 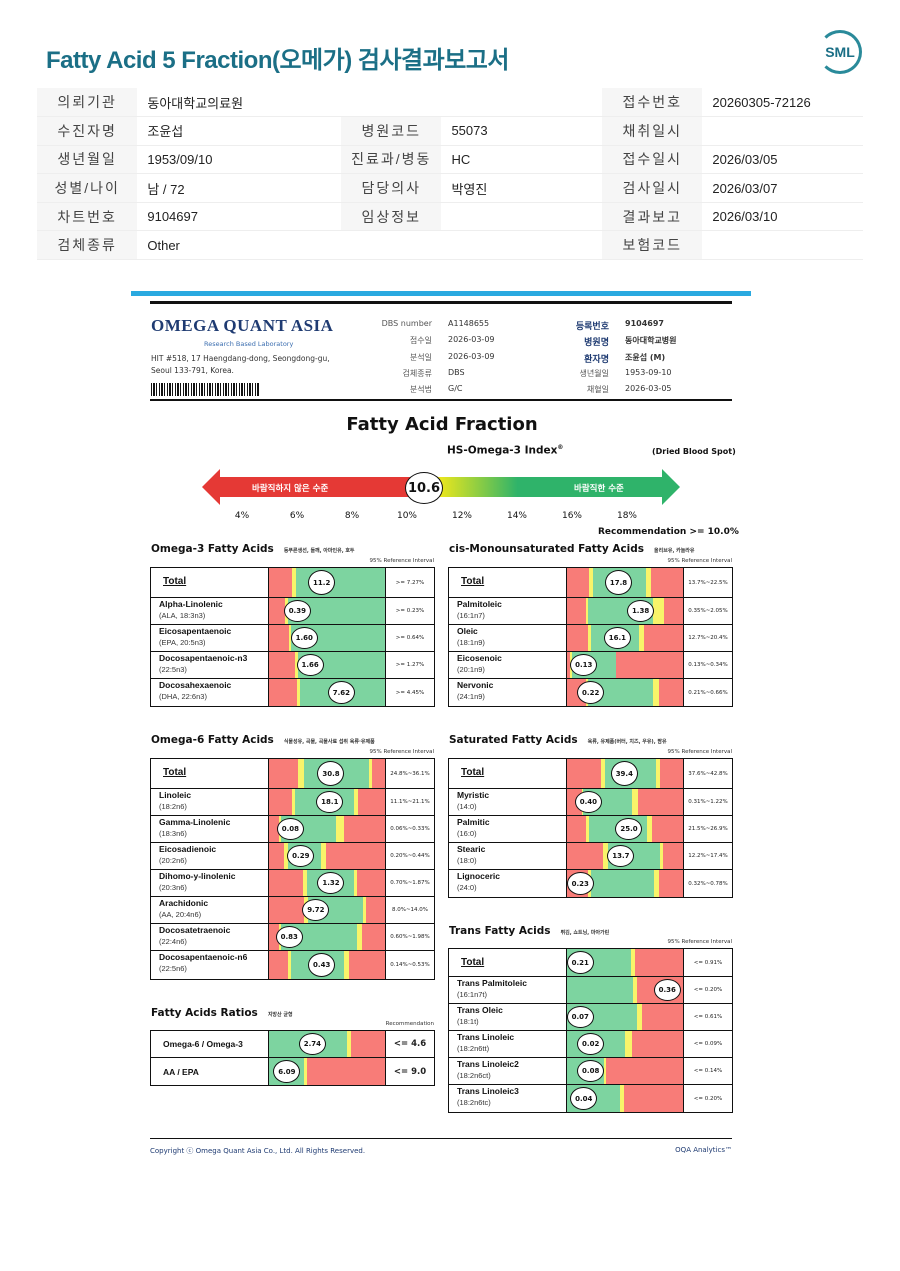 What do you see at coordinates (205, 389) in the screenshot?
I see `barcode` at bounding box center [205, 389].